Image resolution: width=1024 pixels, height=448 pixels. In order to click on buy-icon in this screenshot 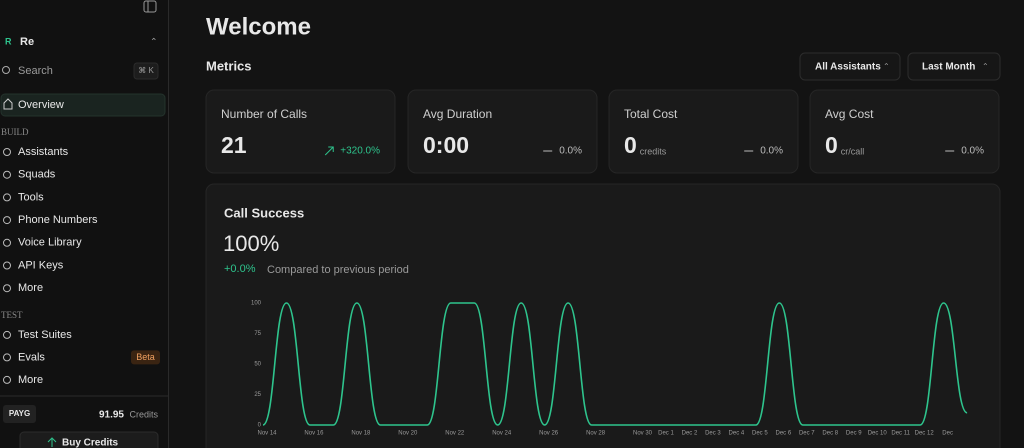, I will do `click(52, 442)`.